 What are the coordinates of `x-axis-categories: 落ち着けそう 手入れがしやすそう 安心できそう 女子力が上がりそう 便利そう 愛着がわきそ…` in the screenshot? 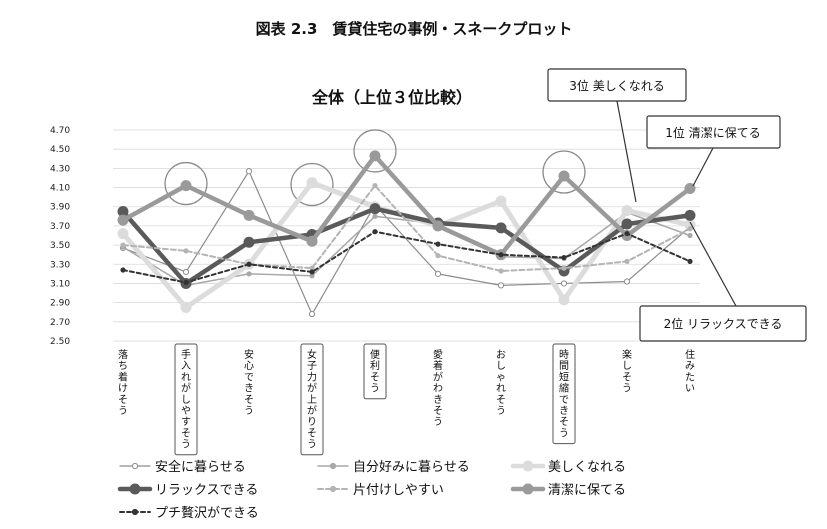 It's located at (406, 399).